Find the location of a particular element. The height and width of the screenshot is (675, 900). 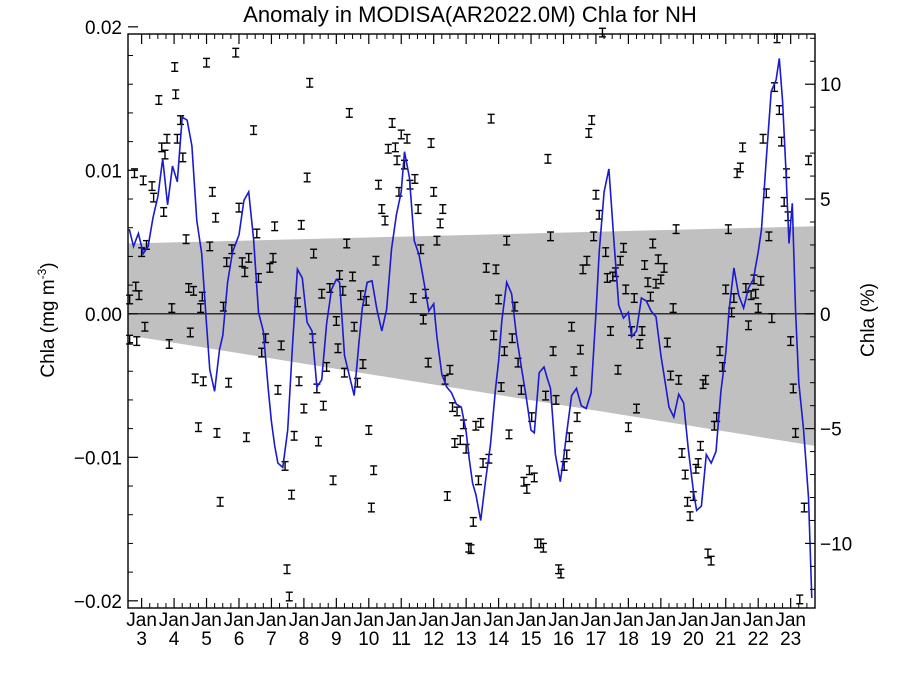

right-tick-label: 10 is located at coordinates (830, 85).